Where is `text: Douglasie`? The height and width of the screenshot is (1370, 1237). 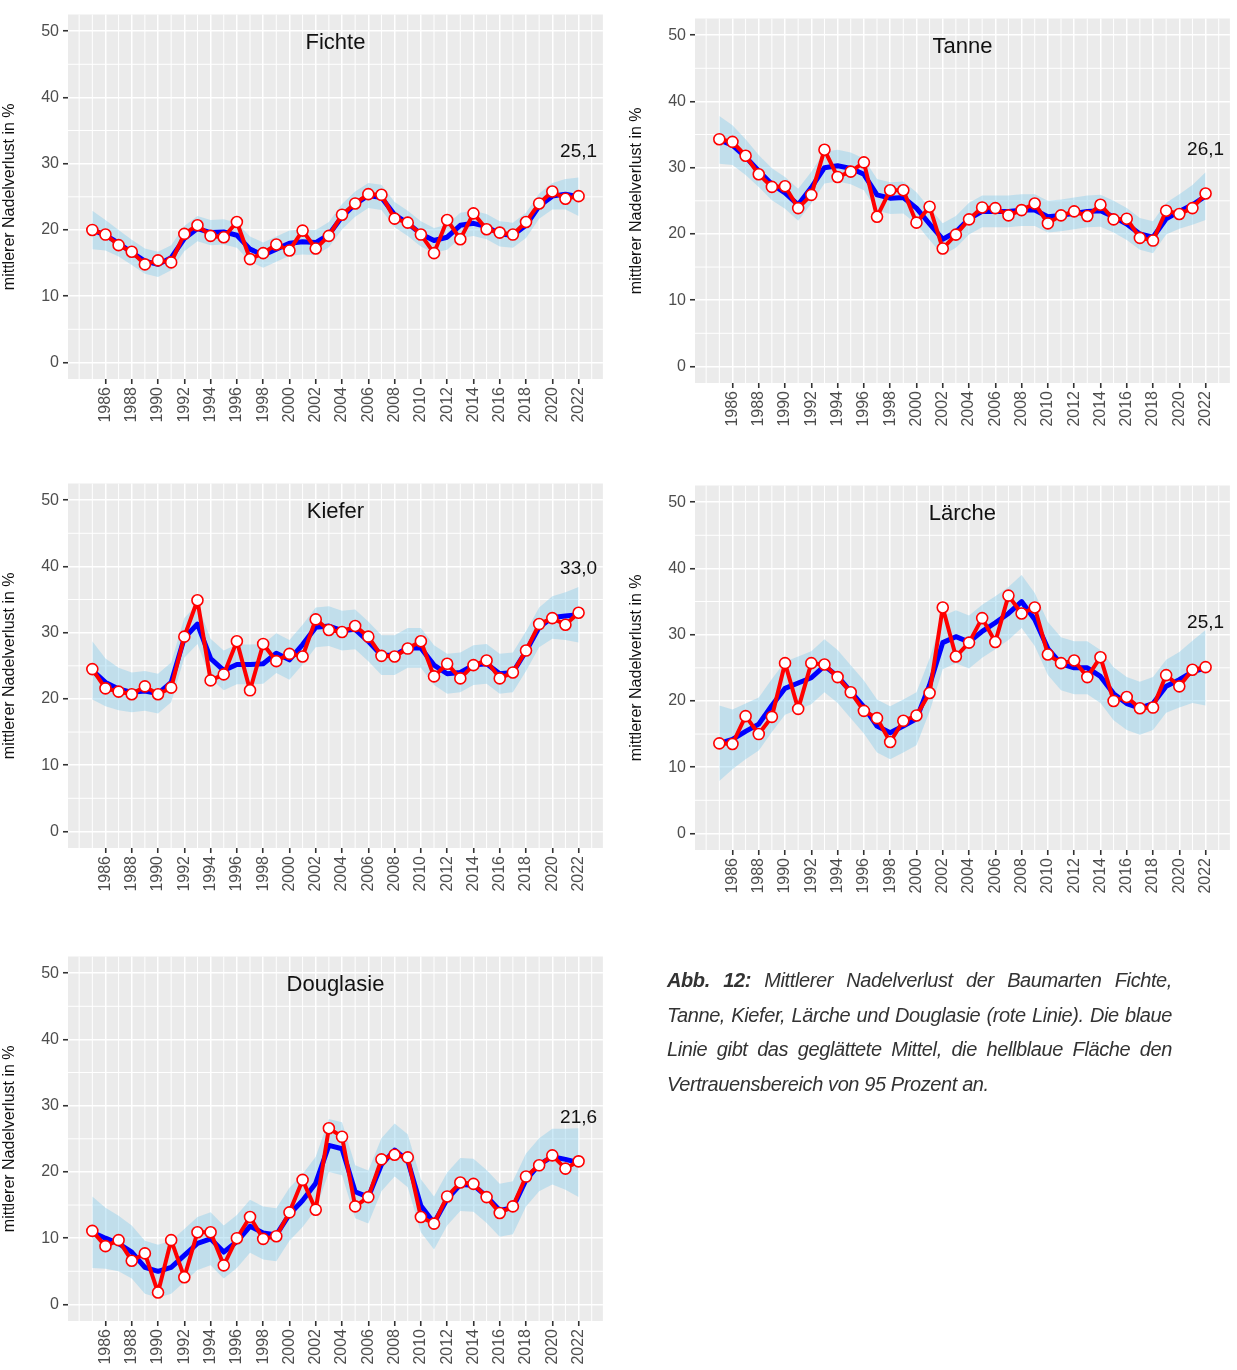
text: Douglasie is located at coordinates (335, 983).